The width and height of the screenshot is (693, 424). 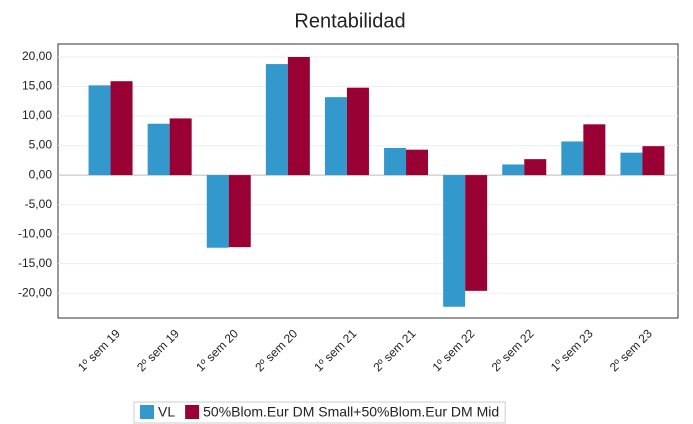 I want to click on y-tick-label: 10,00, so click(x=37, y=115).